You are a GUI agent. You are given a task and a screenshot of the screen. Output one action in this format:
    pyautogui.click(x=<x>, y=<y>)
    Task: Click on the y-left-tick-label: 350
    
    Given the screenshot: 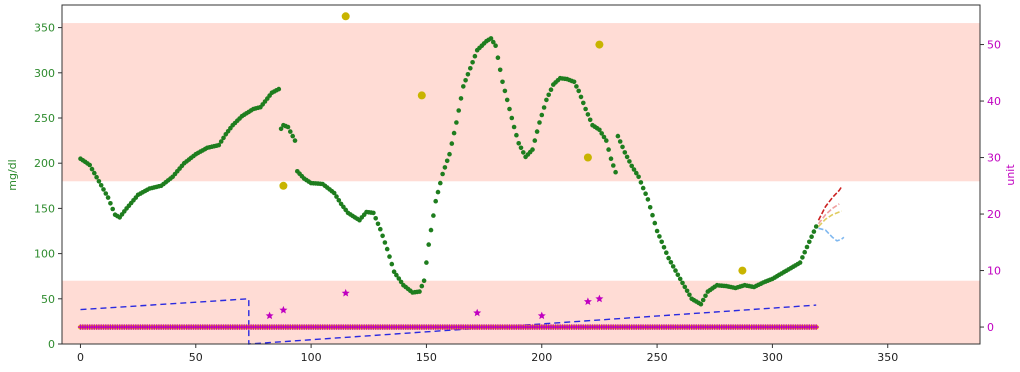 What is the action you would take?
    pyautogui.click(x=44, y=28)
    